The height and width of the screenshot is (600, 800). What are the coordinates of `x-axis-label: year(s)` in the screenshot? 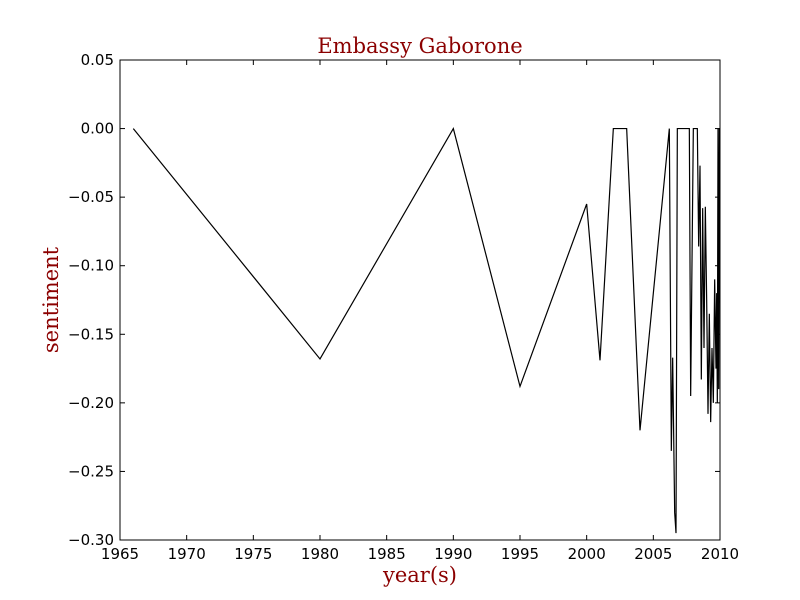 It's located at (419, 575).